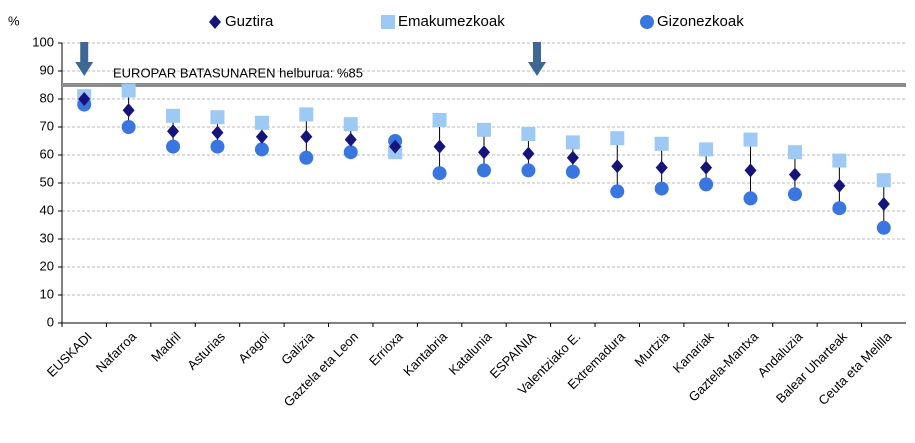 Image resolution: width=915 pixels, height=443 pixels. What do you see at coordinates (297, 347) in the screenshot?
I see `x-tick-label: Galizia` at bounding box center [297, 347].